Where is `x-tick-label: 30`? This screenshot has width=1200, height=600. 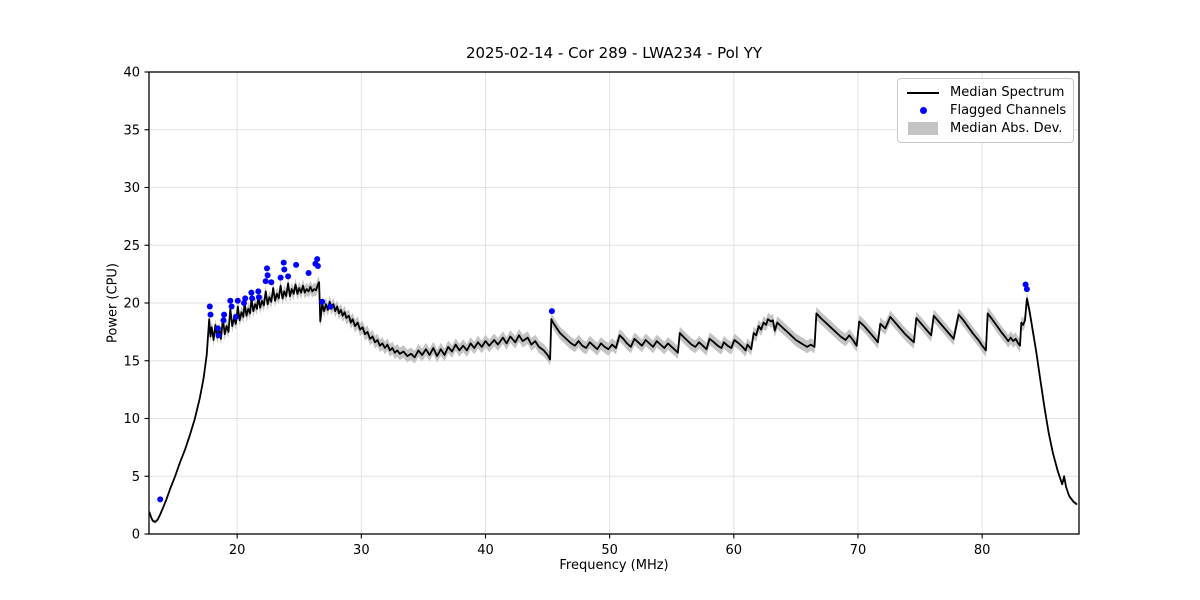 x-tick-label: 30 is located at coordinates (361, 550).